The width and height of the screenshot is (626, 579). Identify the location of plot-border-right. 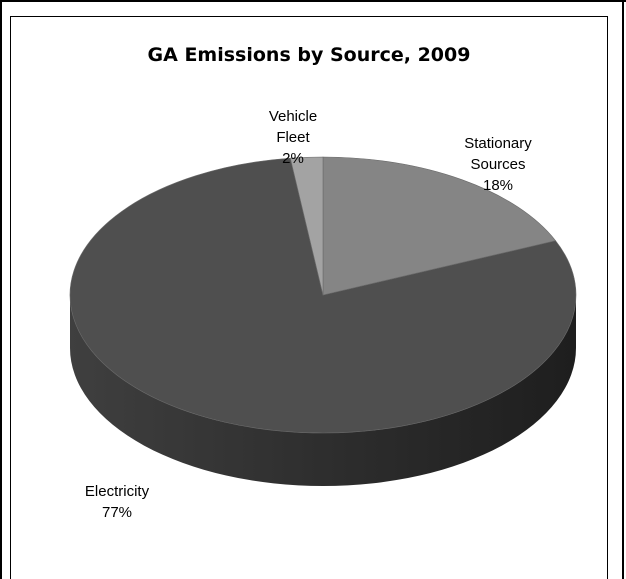
(607, 297).